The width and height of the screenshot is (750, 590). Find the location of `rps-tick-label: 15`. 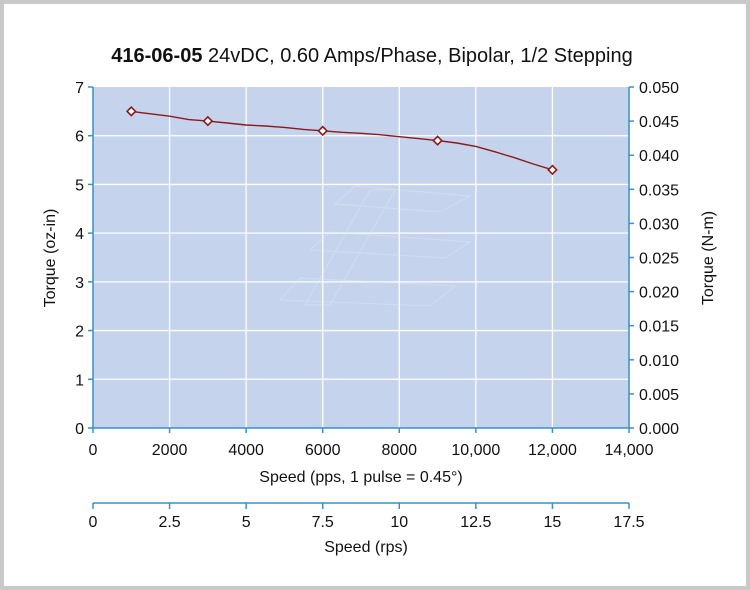

rps-tick-label: 15 is located at coordinates (553, 522).